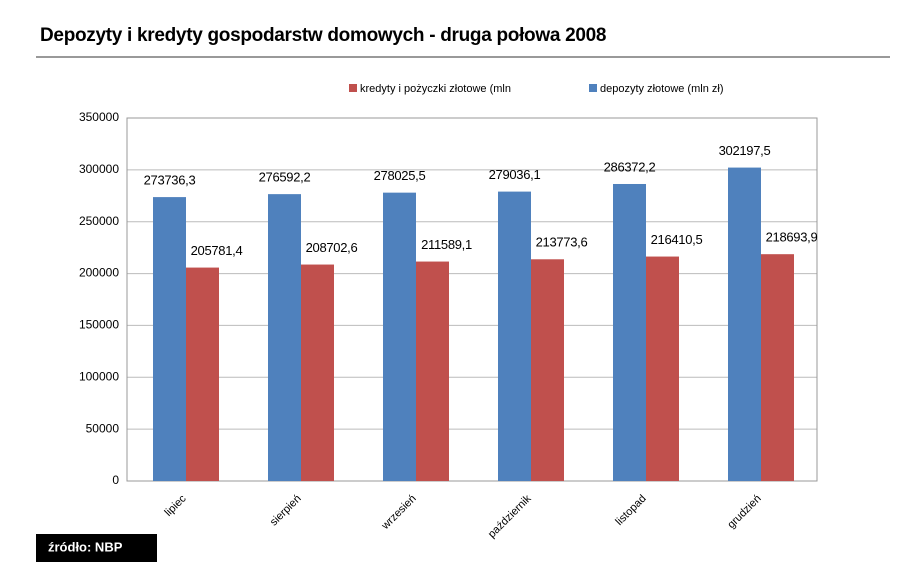 This screenshot has width=920, height=587. I want to click on x-tick-label: lipiec, so click(175, 505).